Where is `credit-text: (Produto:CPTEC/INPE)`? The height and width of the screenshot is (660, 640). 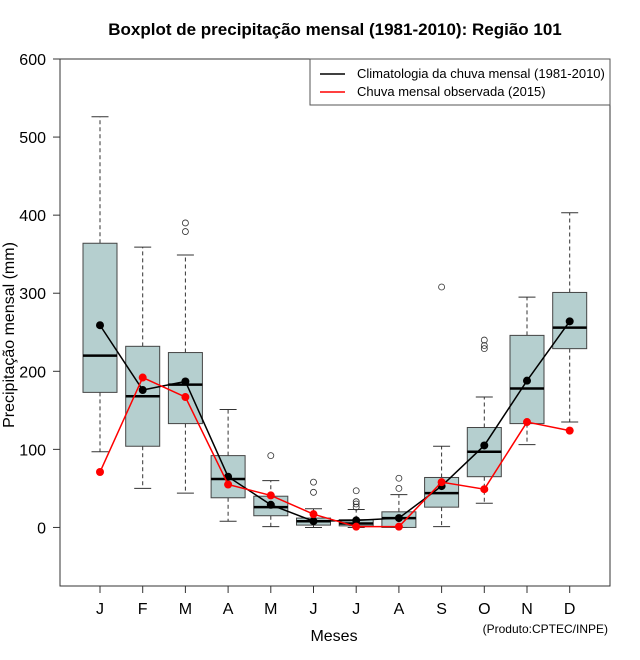 credit-text: (Produto:CPTEC/INPE) is located at coordinates (545, 629).